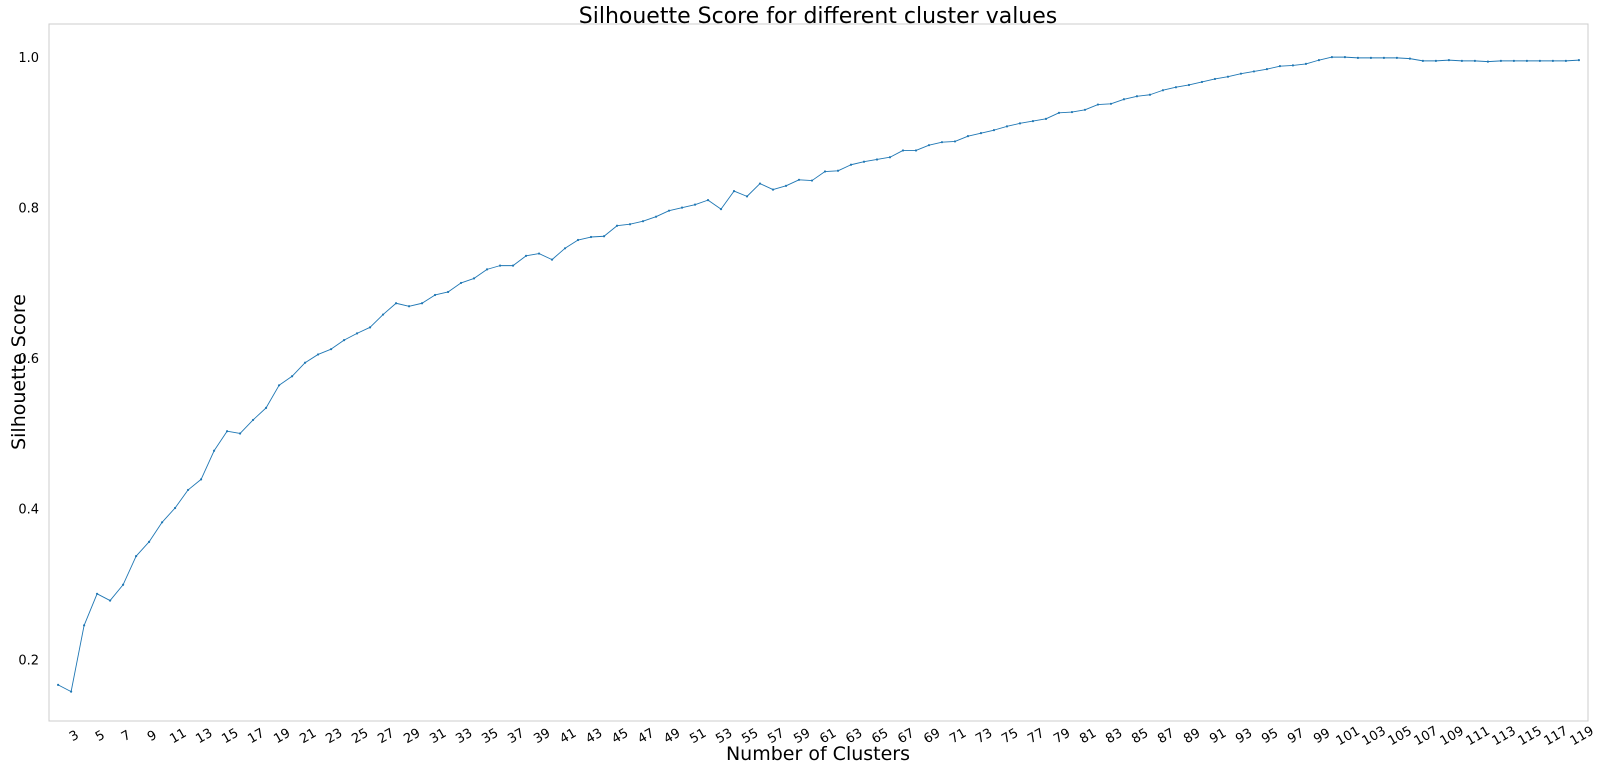 This screenshot has height=769, width=1604. Describe the element at coordinates (28, 510) in the screenshot. I see `y-tick-label: 0.4` at that location.